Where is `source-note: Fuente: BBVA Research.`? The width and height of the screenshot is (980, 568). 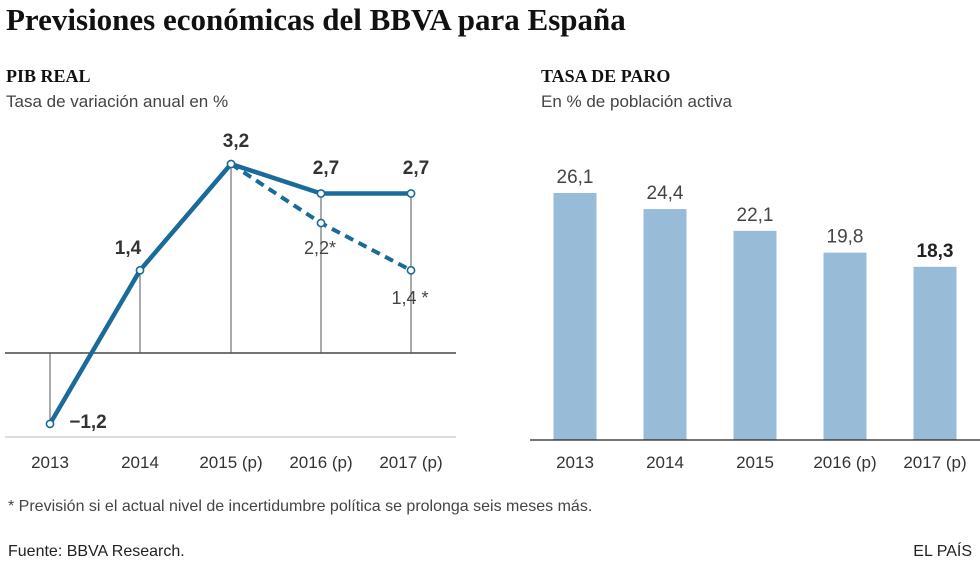 source-note: Fuente: BBVA Research. is located at coordinates (96, 551).